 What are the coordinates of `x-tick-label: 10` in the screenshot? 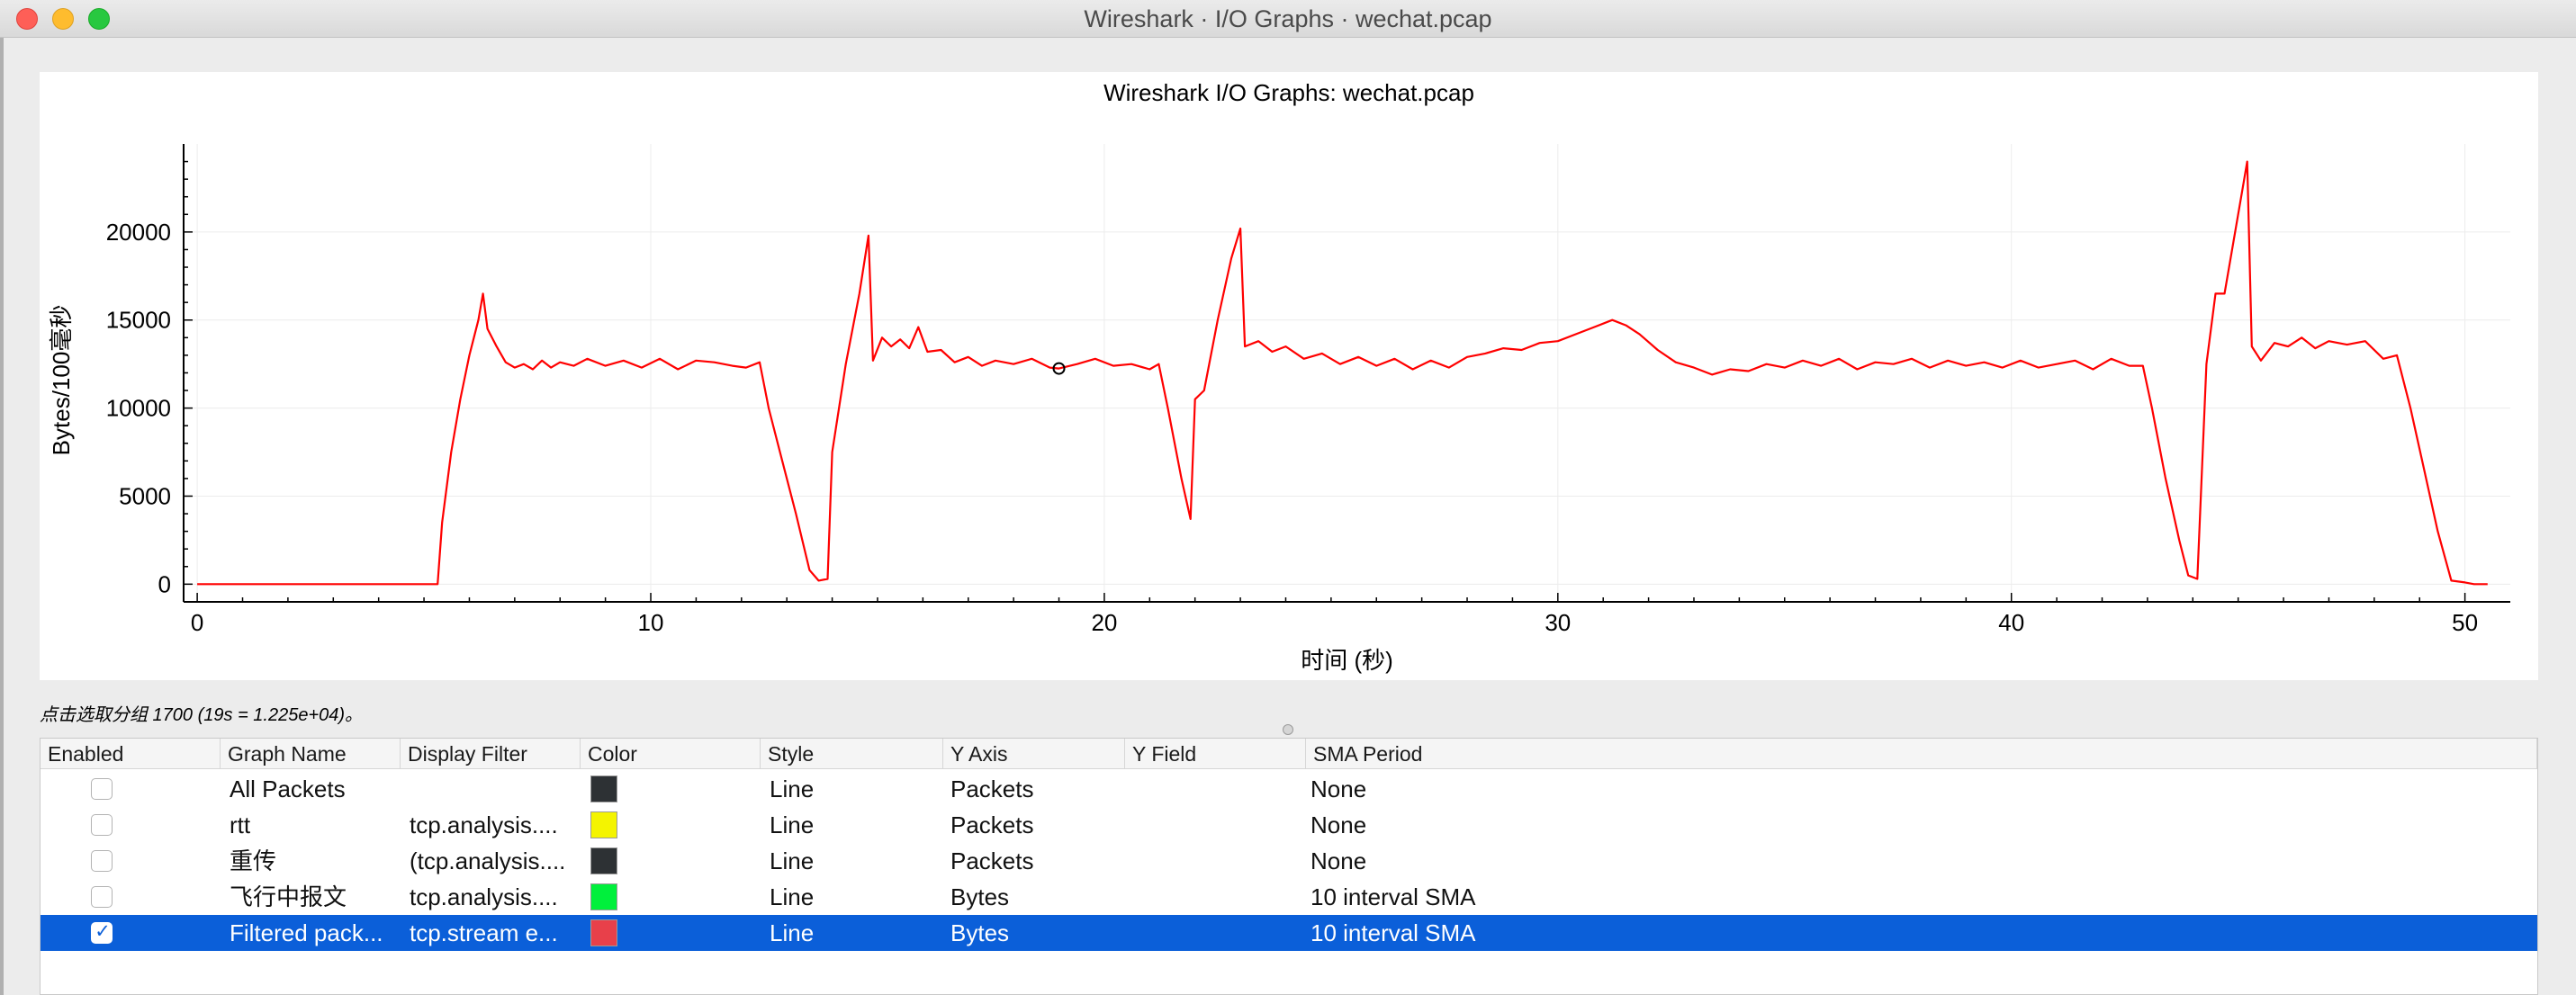 It's located at (651, 623).